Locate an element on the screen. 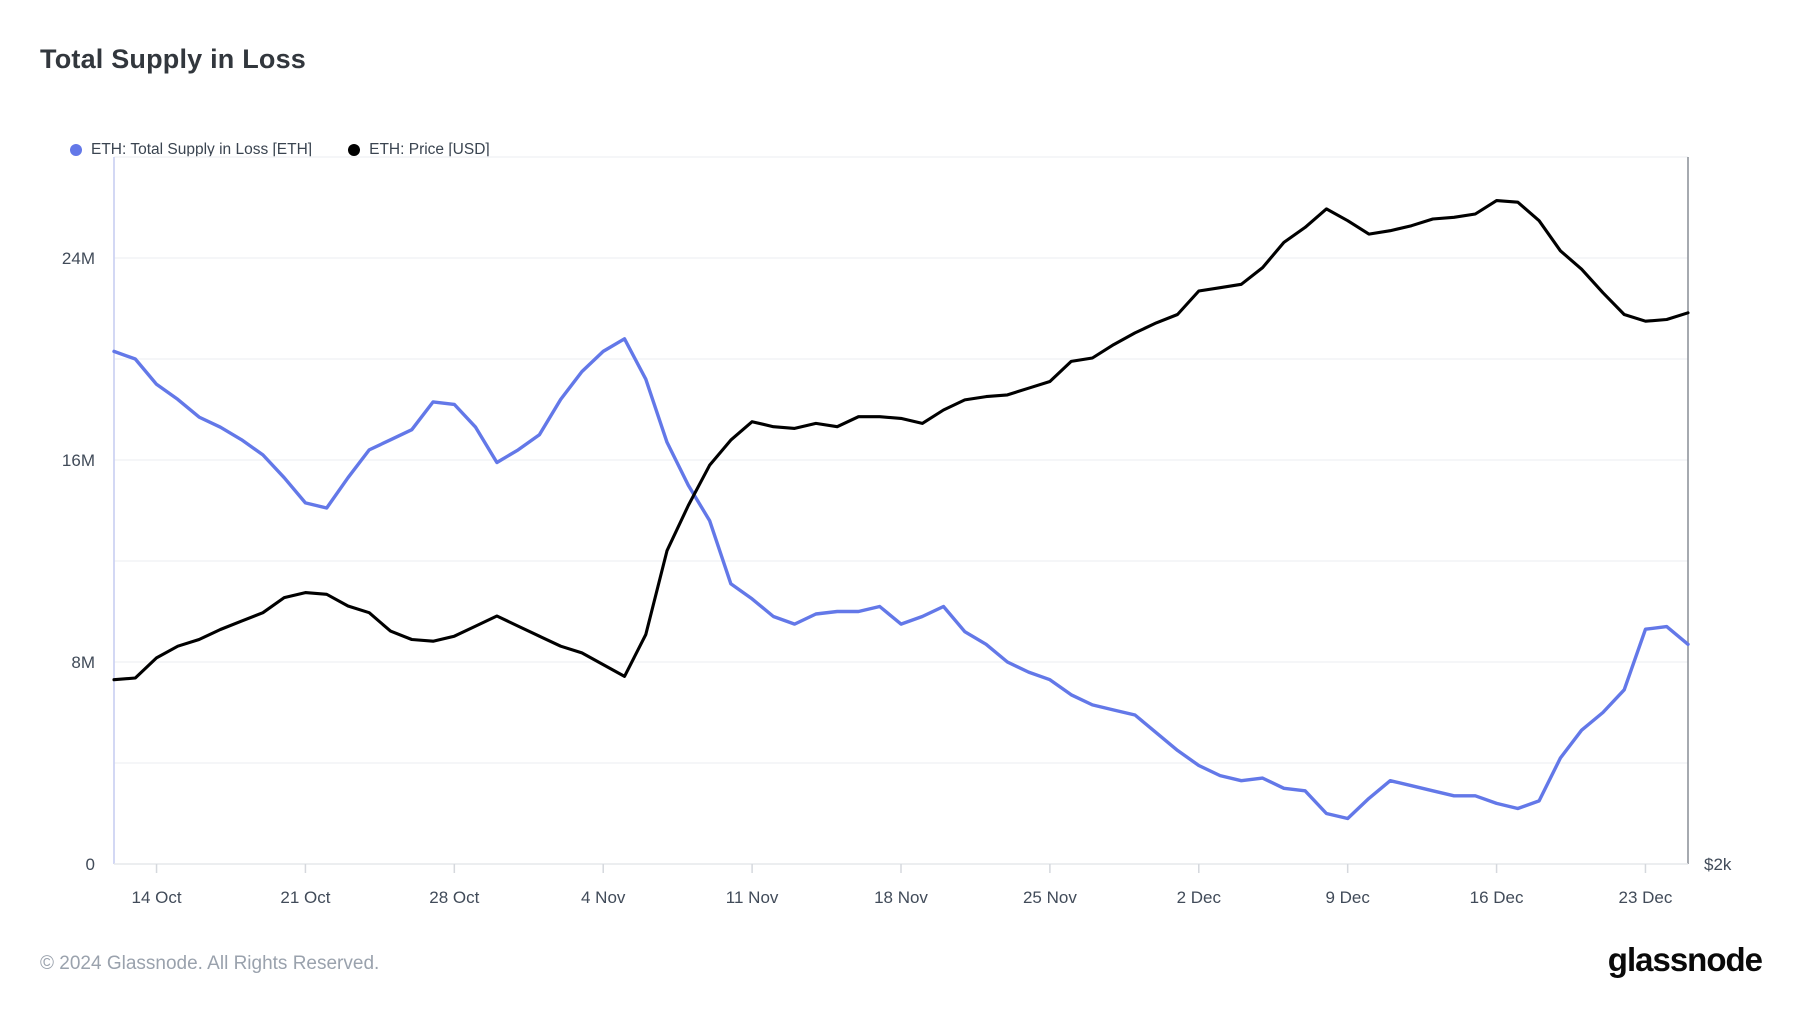 This screenshot has height=1013, width=1800. x-axis-label: 14 Oct is located at coordinates (156, 897).